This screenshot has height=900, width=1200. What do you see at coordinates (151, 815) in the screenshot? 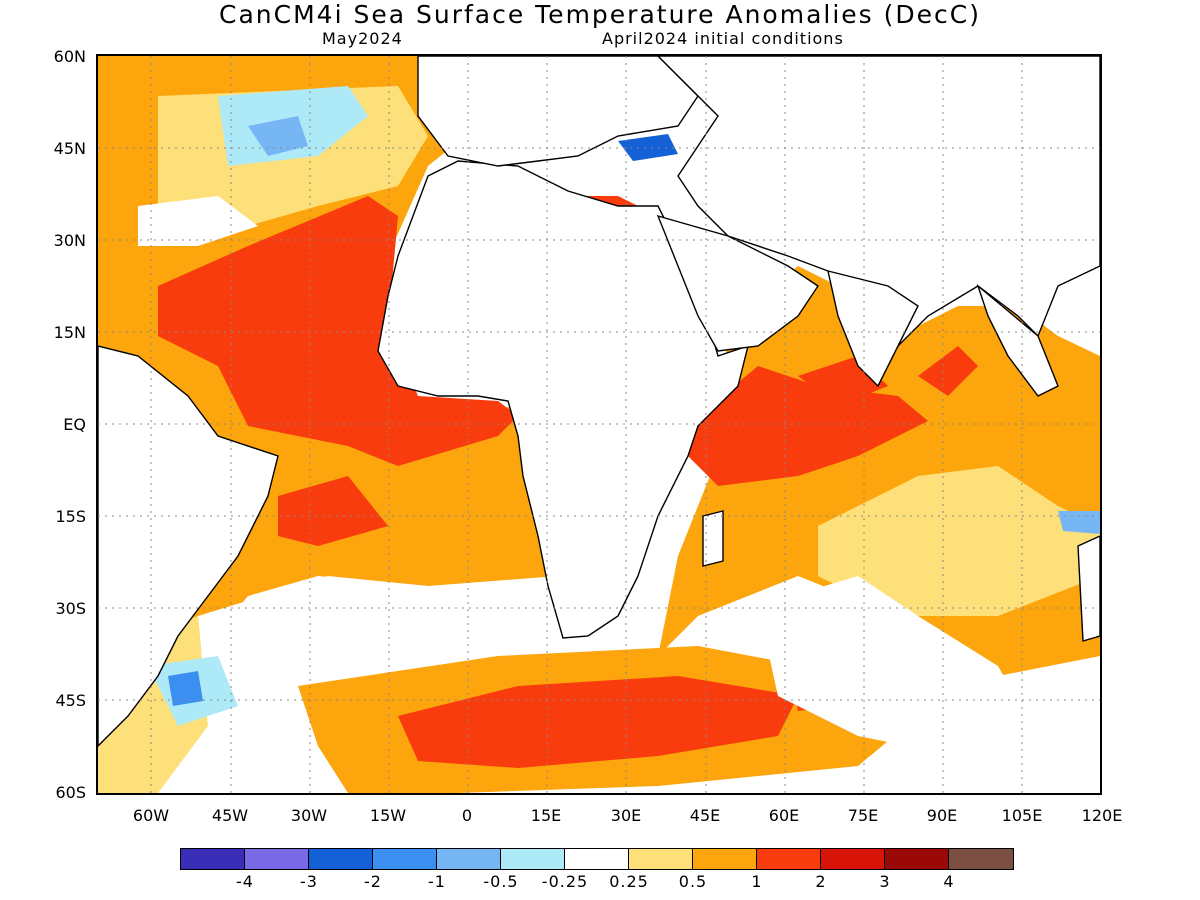
I see `lon-label-60w: 60W` at bounding box center [151, 815].